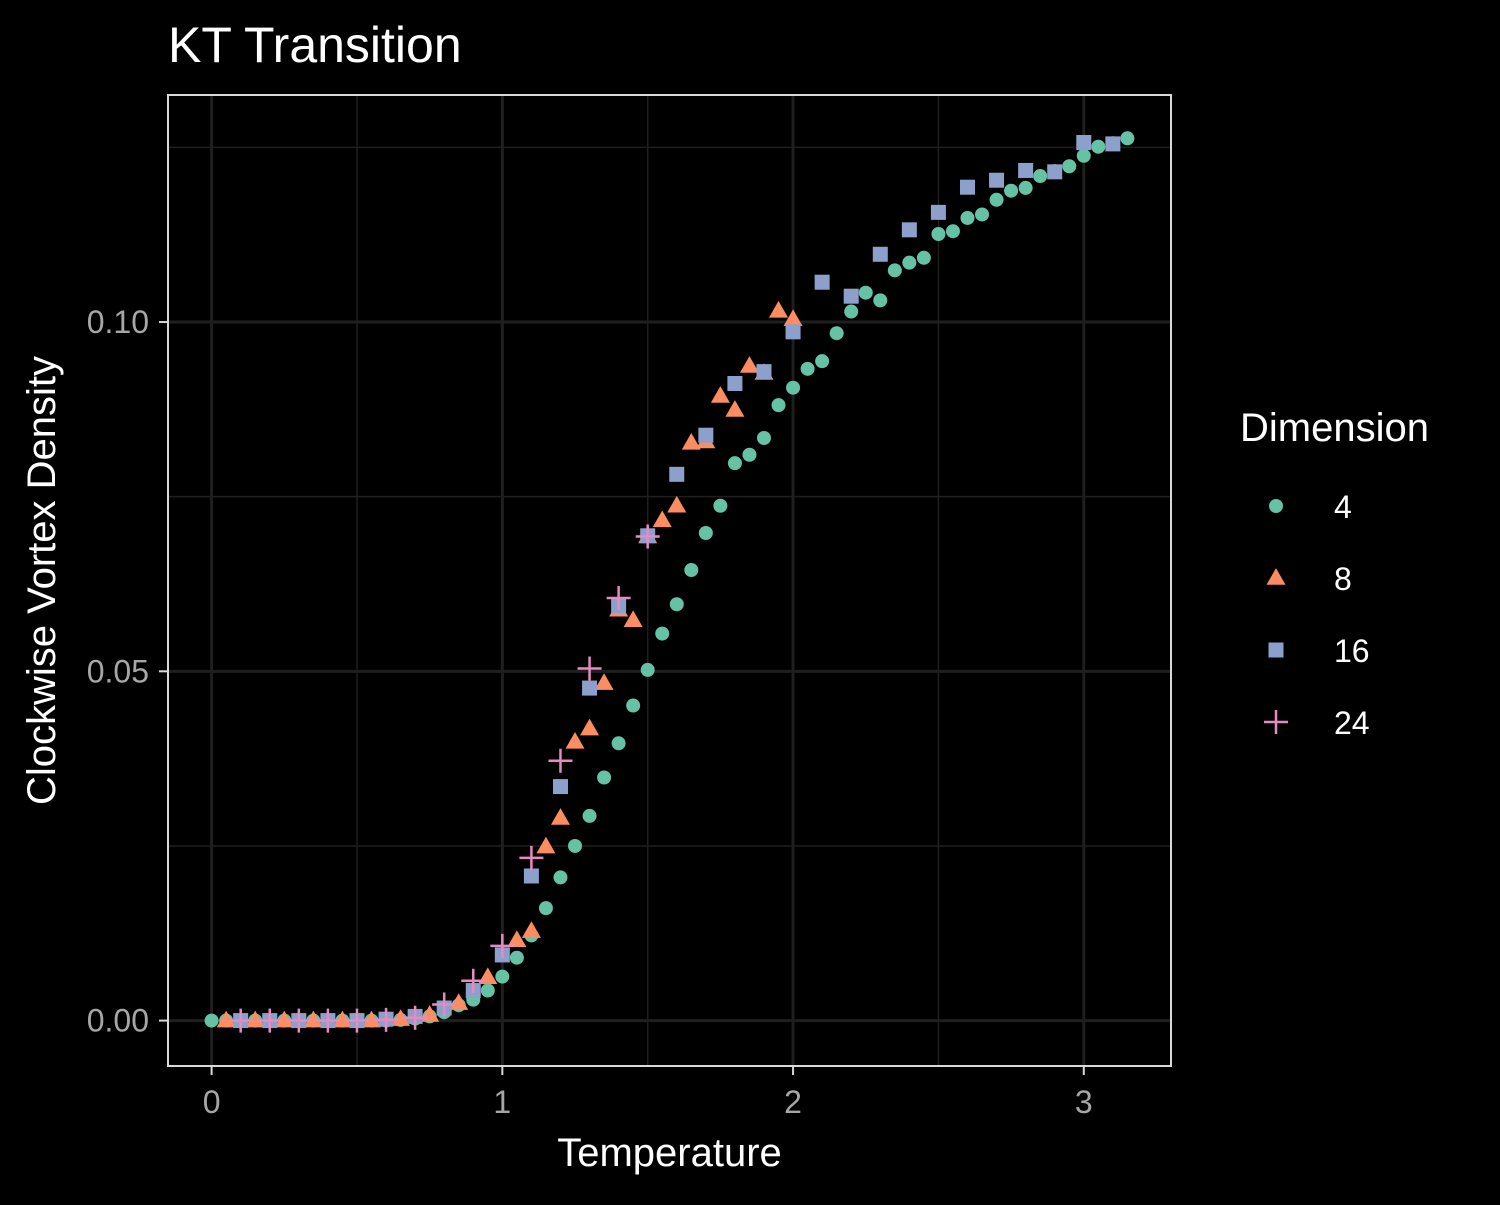  What do you see at coordinates (1334, 428) in the screenshot?
I see `legend-title: Dimension` at bounding box center [1334, 428].